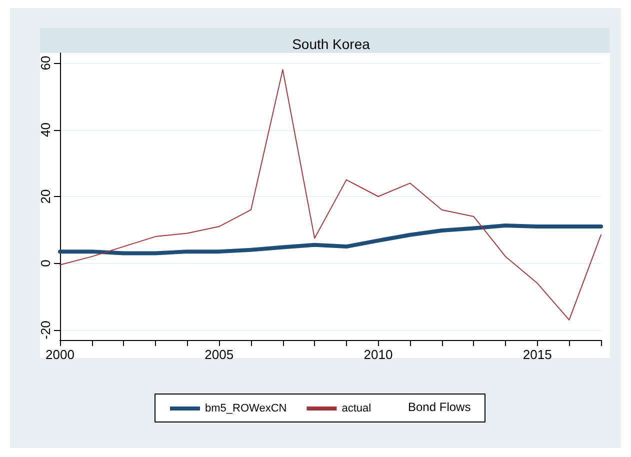  I want to click on line-series, so click(330, 240).